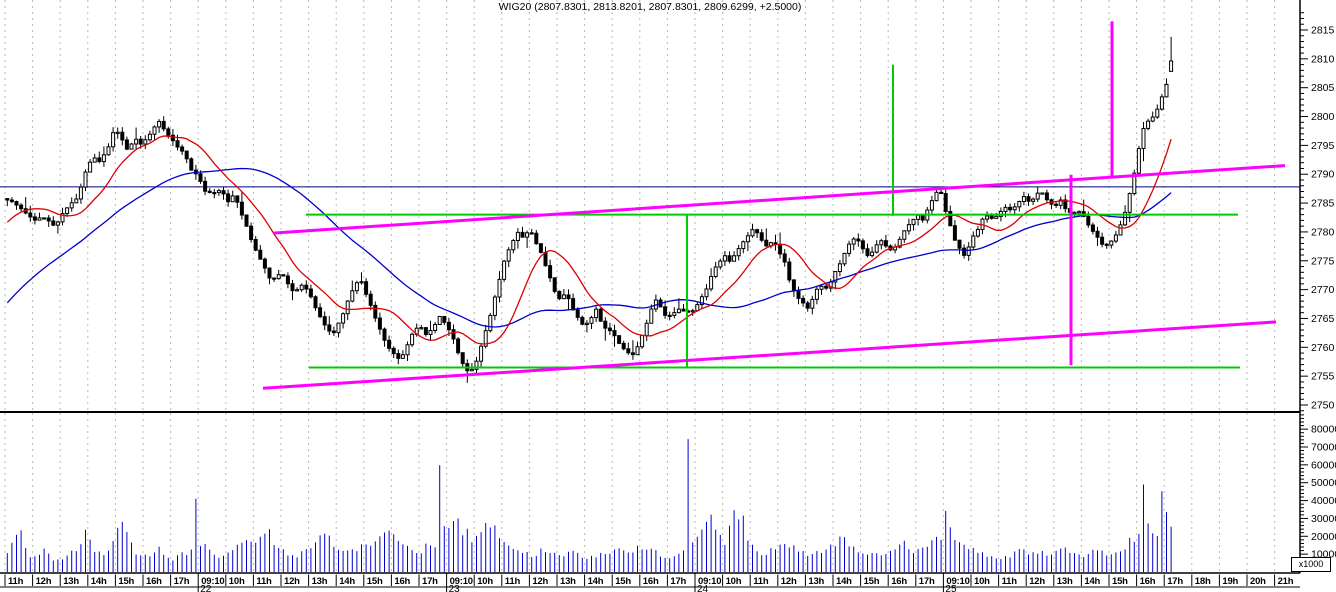  Describe the element at coordinates (1258, 581) in the screenshot. I see `hour-label: 20h` at that location.